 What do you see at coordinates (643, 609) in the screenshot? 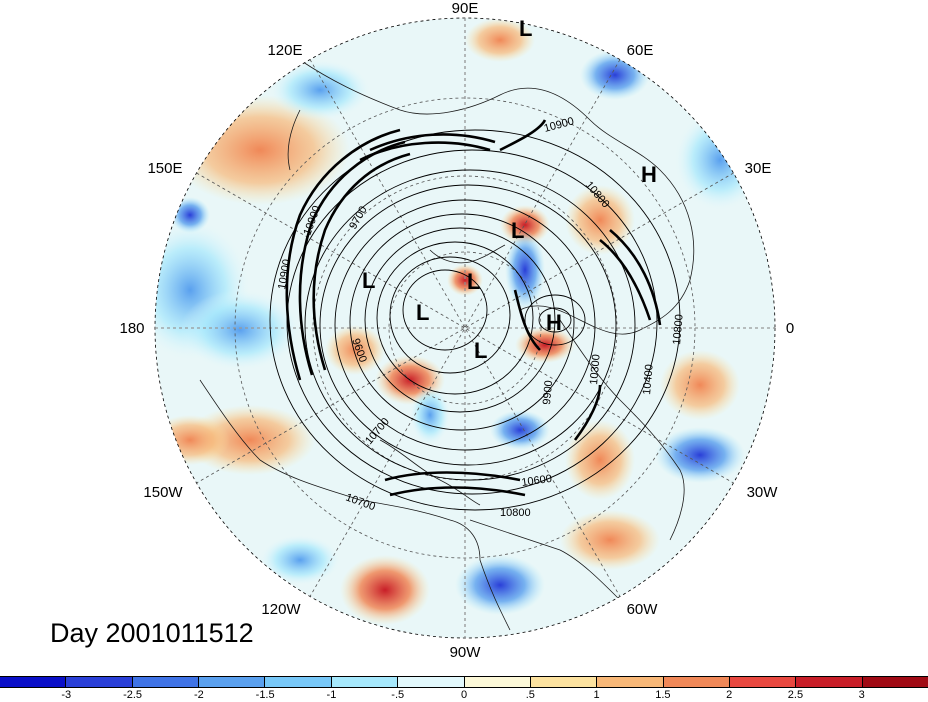
I see `lon-label-60w: 60W` at bounding box center [643, 609].